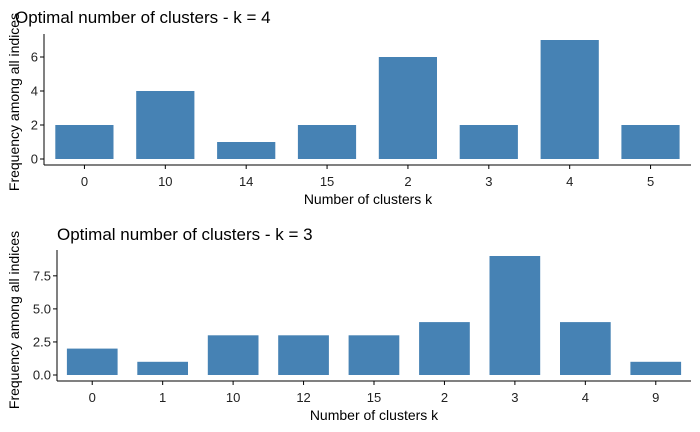 The image size is (700, 432). What do you see at coordinates (34, 159) in the screenshot?
I see `y-tick-label: 0` at bounding box center [34, 159].